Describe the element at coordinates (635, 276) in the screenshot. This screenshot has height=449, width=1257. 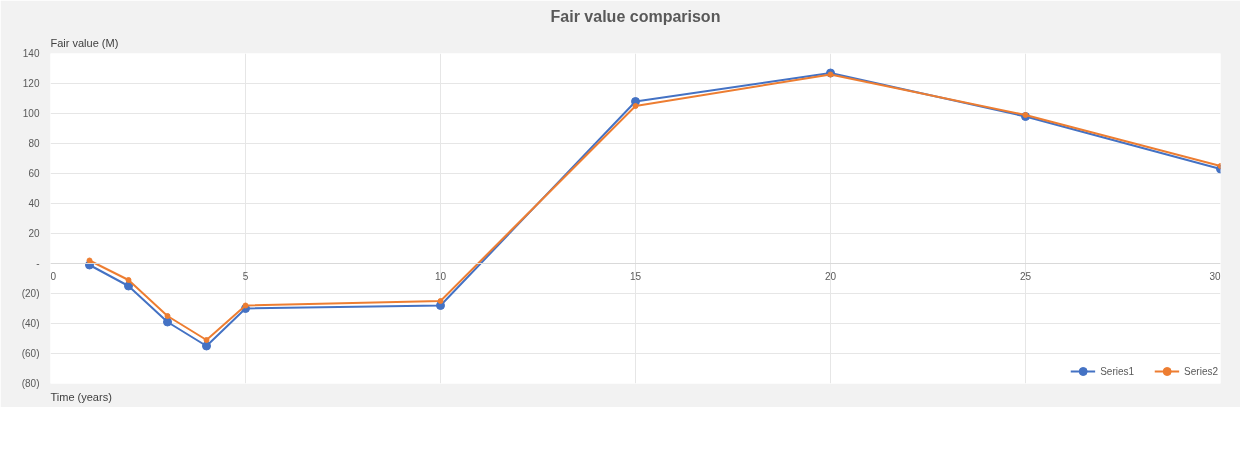
I see `x-tick-label: 15` at that location.